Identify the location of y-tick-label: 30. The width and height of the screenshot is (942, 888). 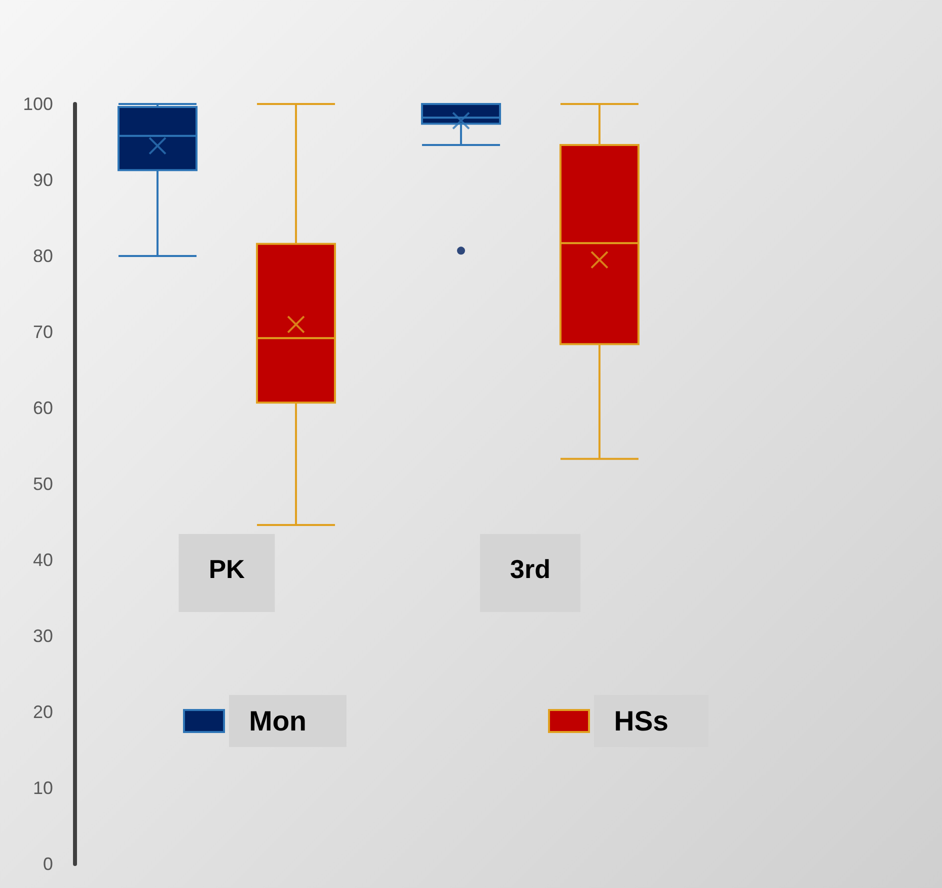
(42, 636).